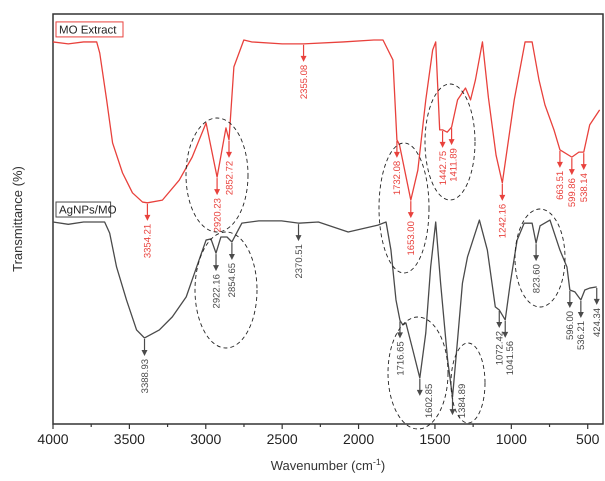 The image size is (605, 481). I want to click on annotation: 599.86, so click(572, 193).